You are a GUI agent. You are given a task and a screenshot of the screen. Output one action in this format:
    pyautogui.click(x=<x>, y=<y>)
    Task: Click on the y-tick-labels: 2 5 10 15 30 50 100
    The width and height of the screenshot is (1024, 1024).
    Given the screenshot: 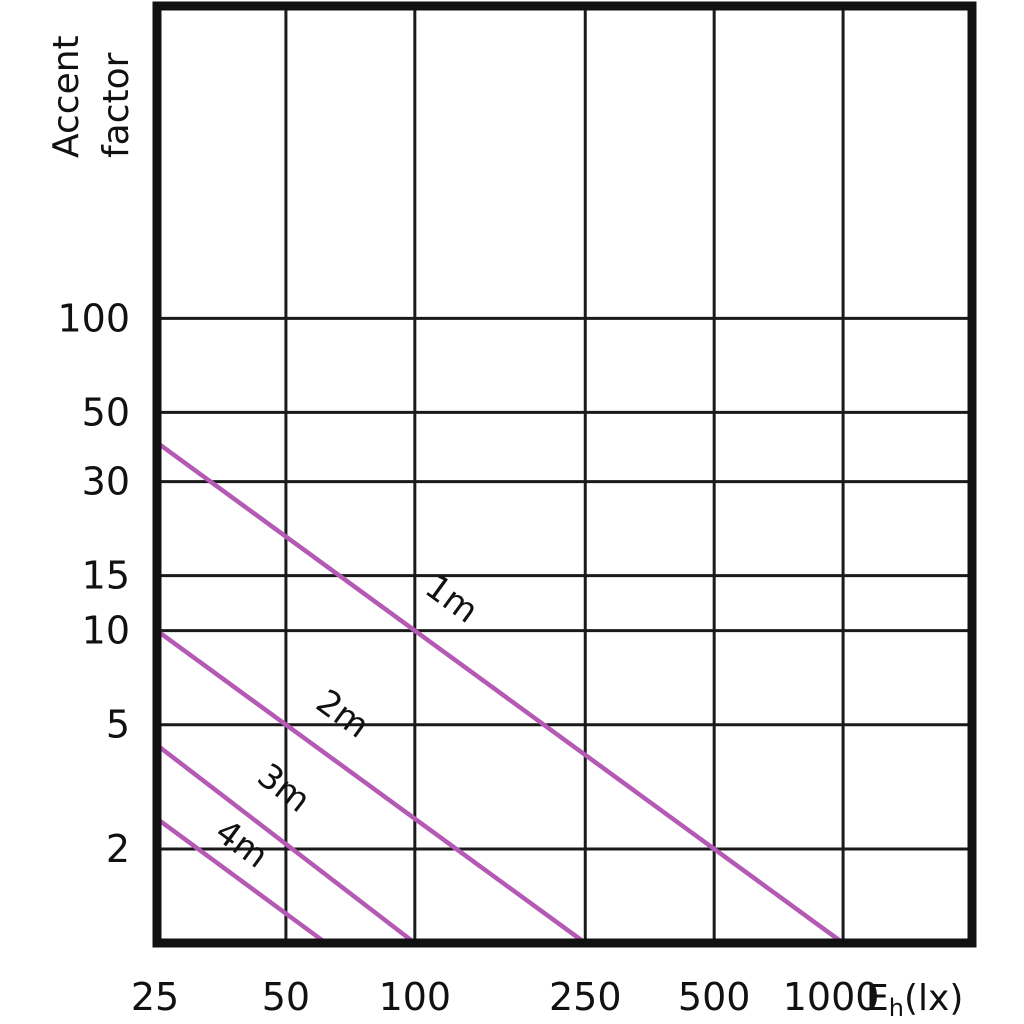 What is the action you would take?
    pyautogui.click(x=93, y=583)
    